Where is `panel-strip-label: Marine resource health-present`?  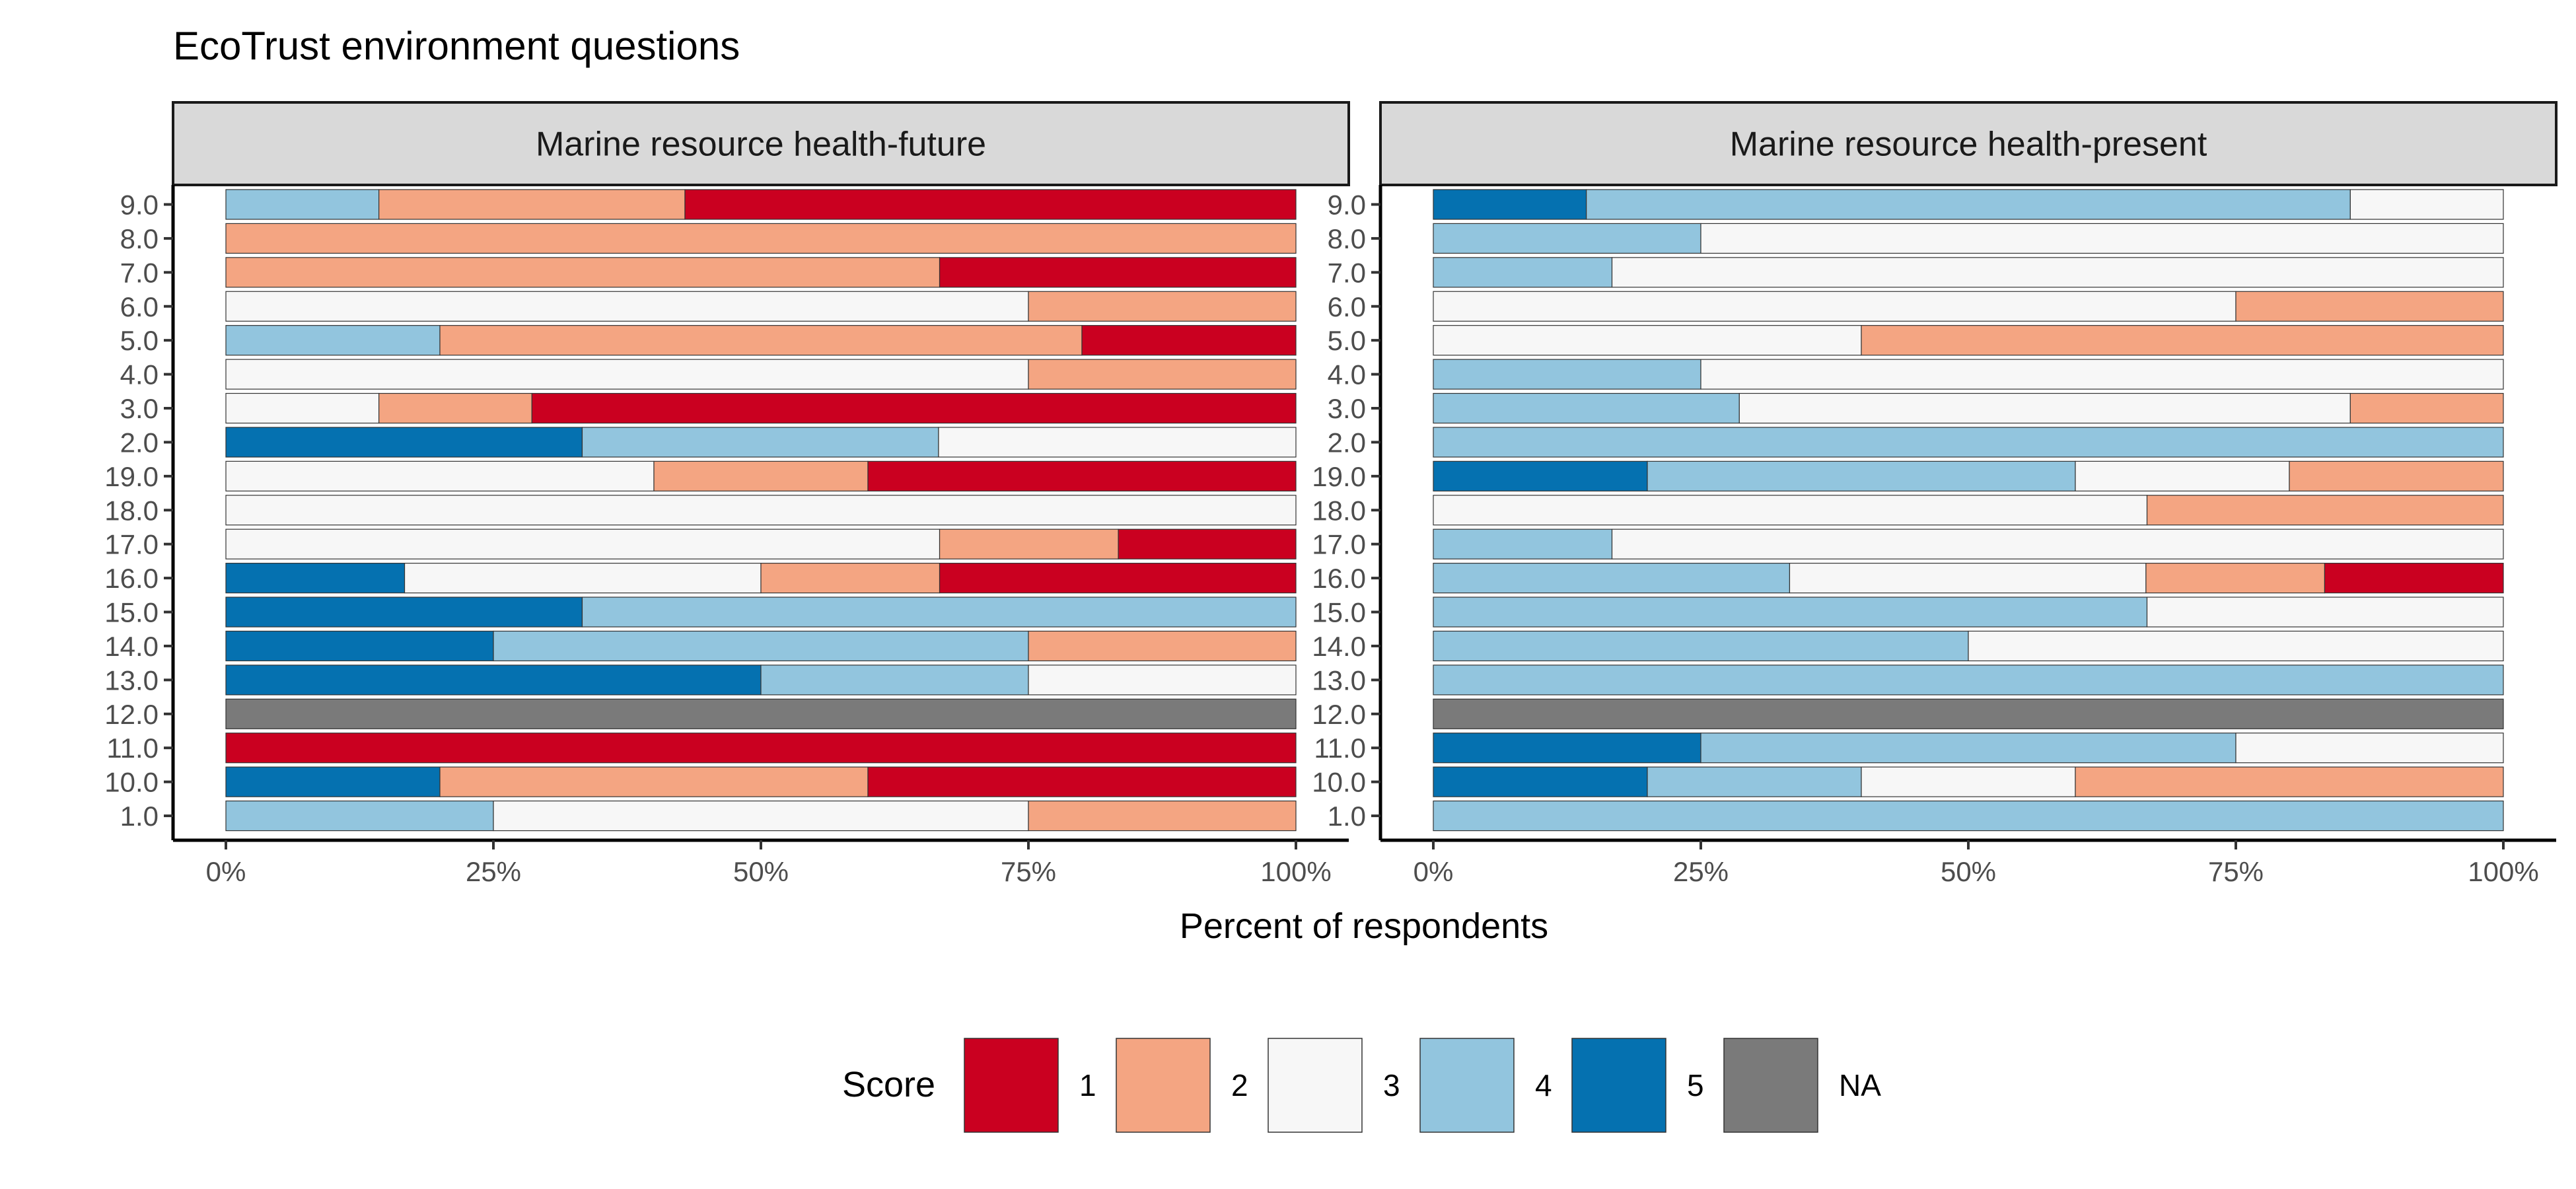
panel-strip-label: Marine resource health-present is located at coordinates (1969, 145).